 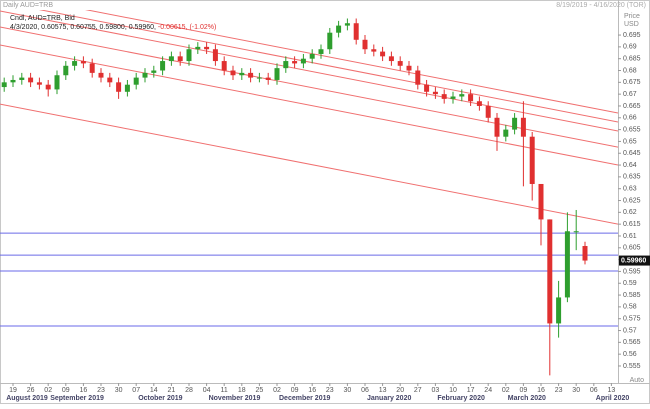 I want to click on chart-title: Daily AUD=TRB, so click(x=28, y=5).